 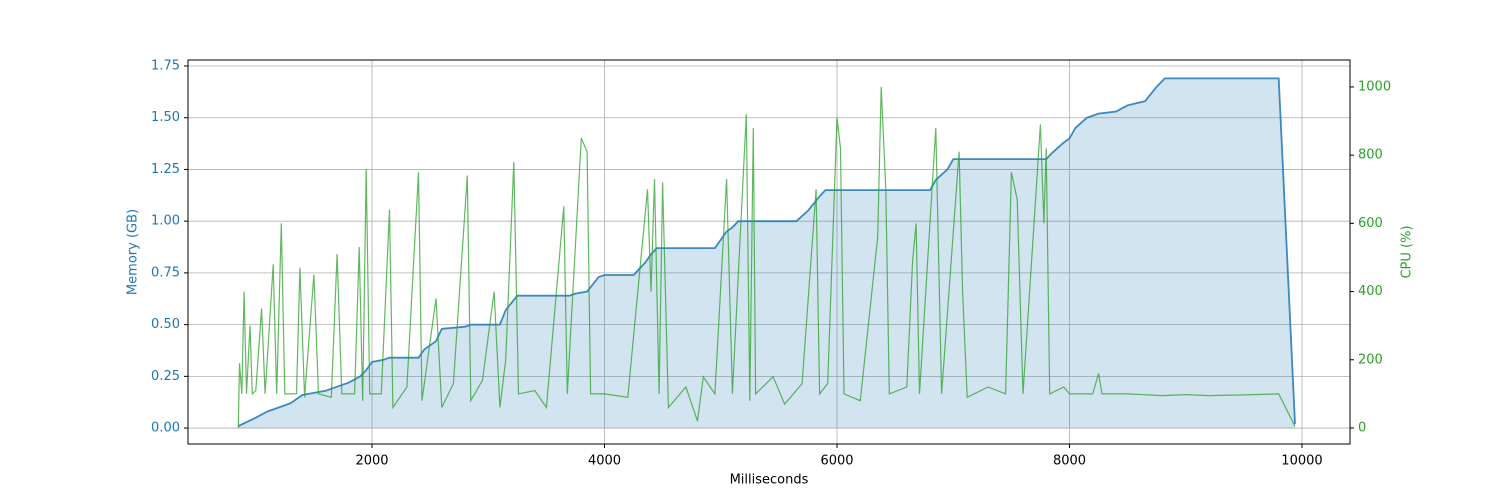 What do you see at coordinates (1370, 223) in the screenshot?
I see `y2-tick-label: 600` at bounding box center [1370, 223].